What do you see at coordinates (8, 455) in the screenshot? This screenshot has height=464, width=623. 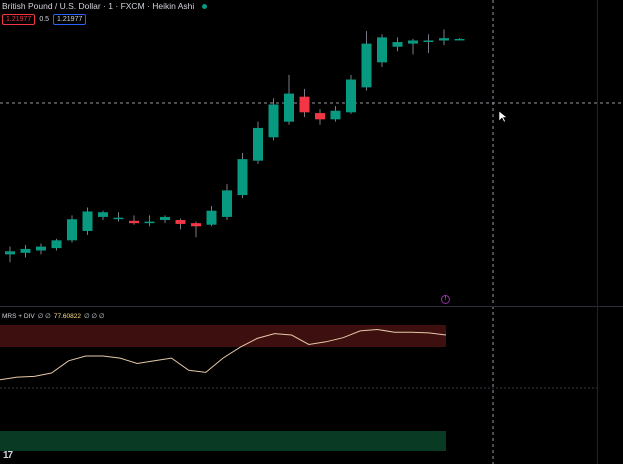 I see `tradingview-logo: 17` at bounding box center [8, 455].